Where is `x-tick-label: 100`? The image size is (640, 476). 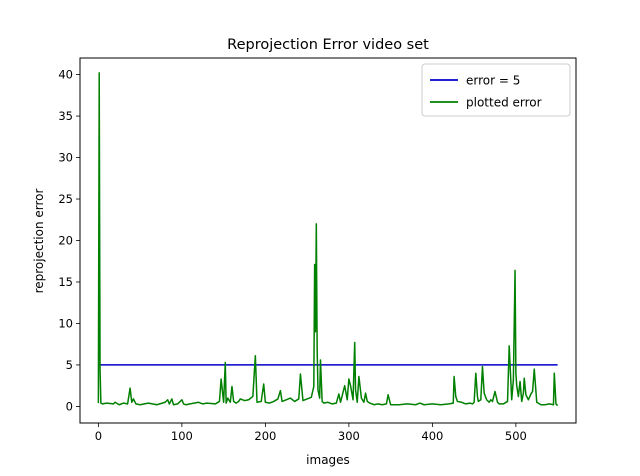
x-tick-label: 100 is located at coordinates (182, 436).